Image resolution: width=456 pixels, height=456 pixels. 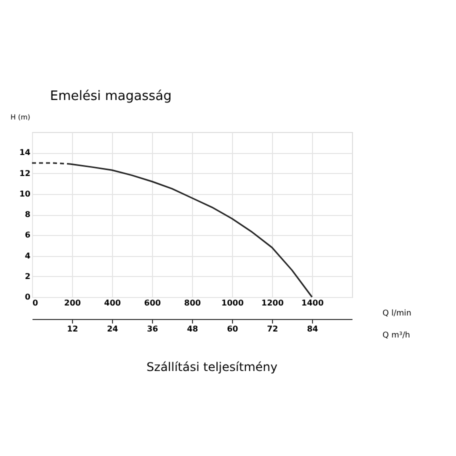 I want to click on text: Szállítási teljesítmény, so click(x=212, y=367).